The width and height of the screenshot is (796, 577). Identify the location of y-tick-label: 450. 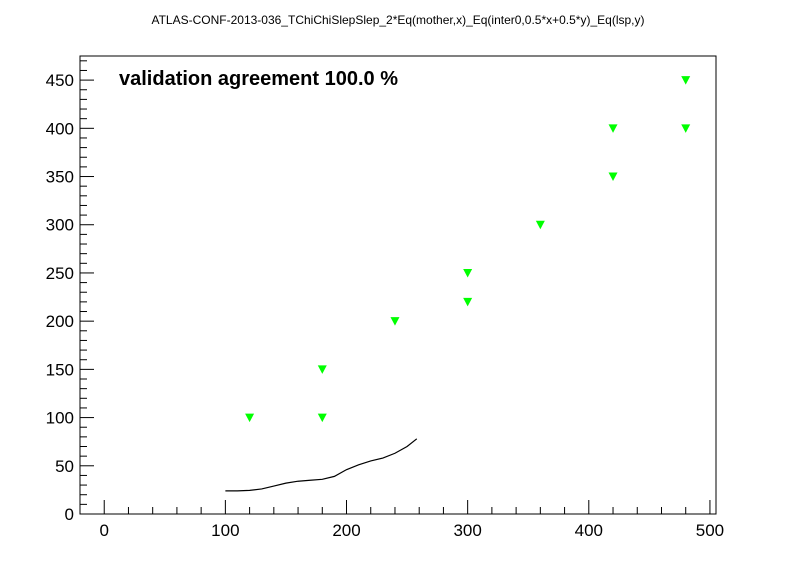
(60, 80).